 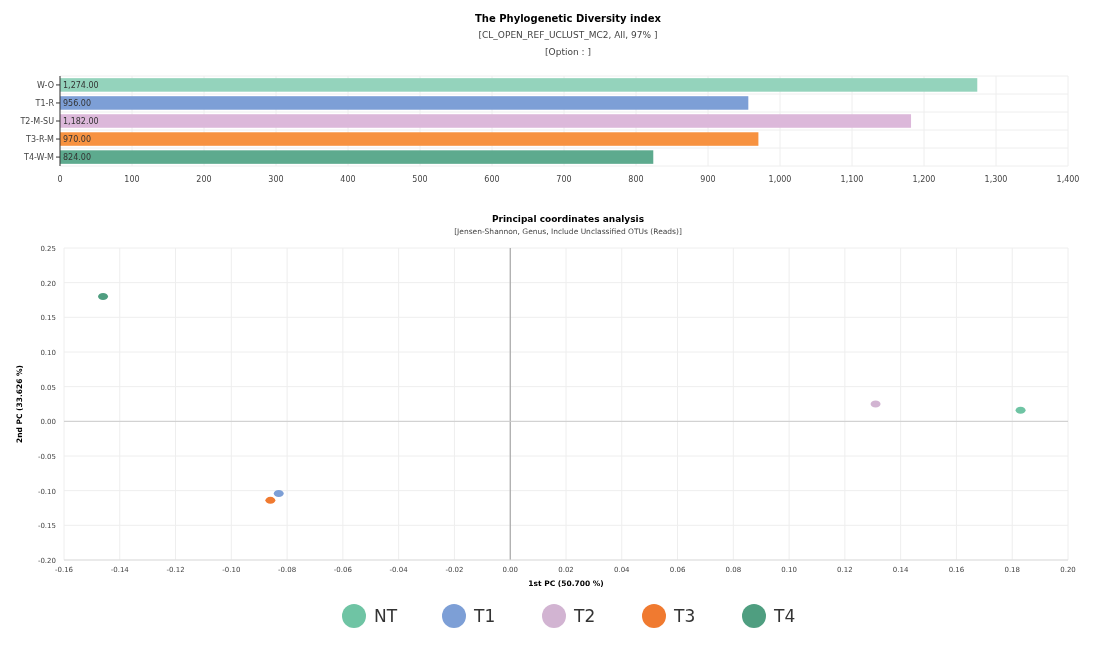 What do you see at coordinates (81, 121) in the screenshot?
I see `data-label: 1,182.00` at bounding box center [81, 121].